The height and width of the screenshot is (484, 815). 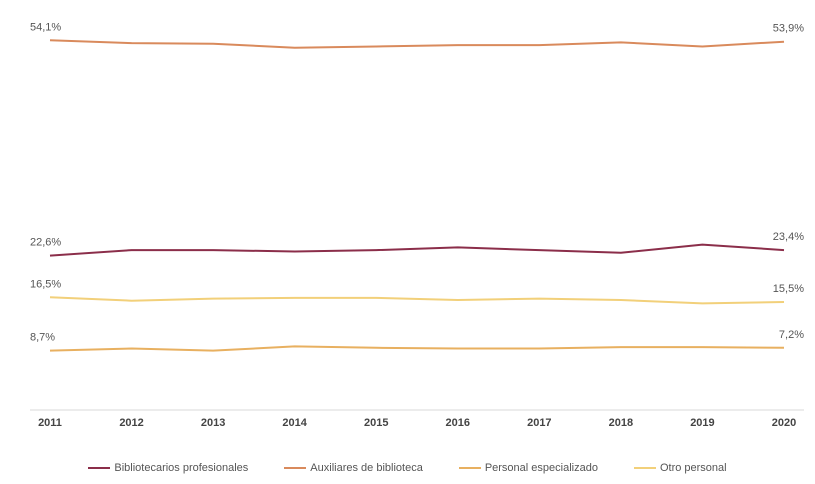 What do you see at coordinates (702, 423) in the screenshot?
I see `x-tick-label: 2019` at bounding box center [702, 423].